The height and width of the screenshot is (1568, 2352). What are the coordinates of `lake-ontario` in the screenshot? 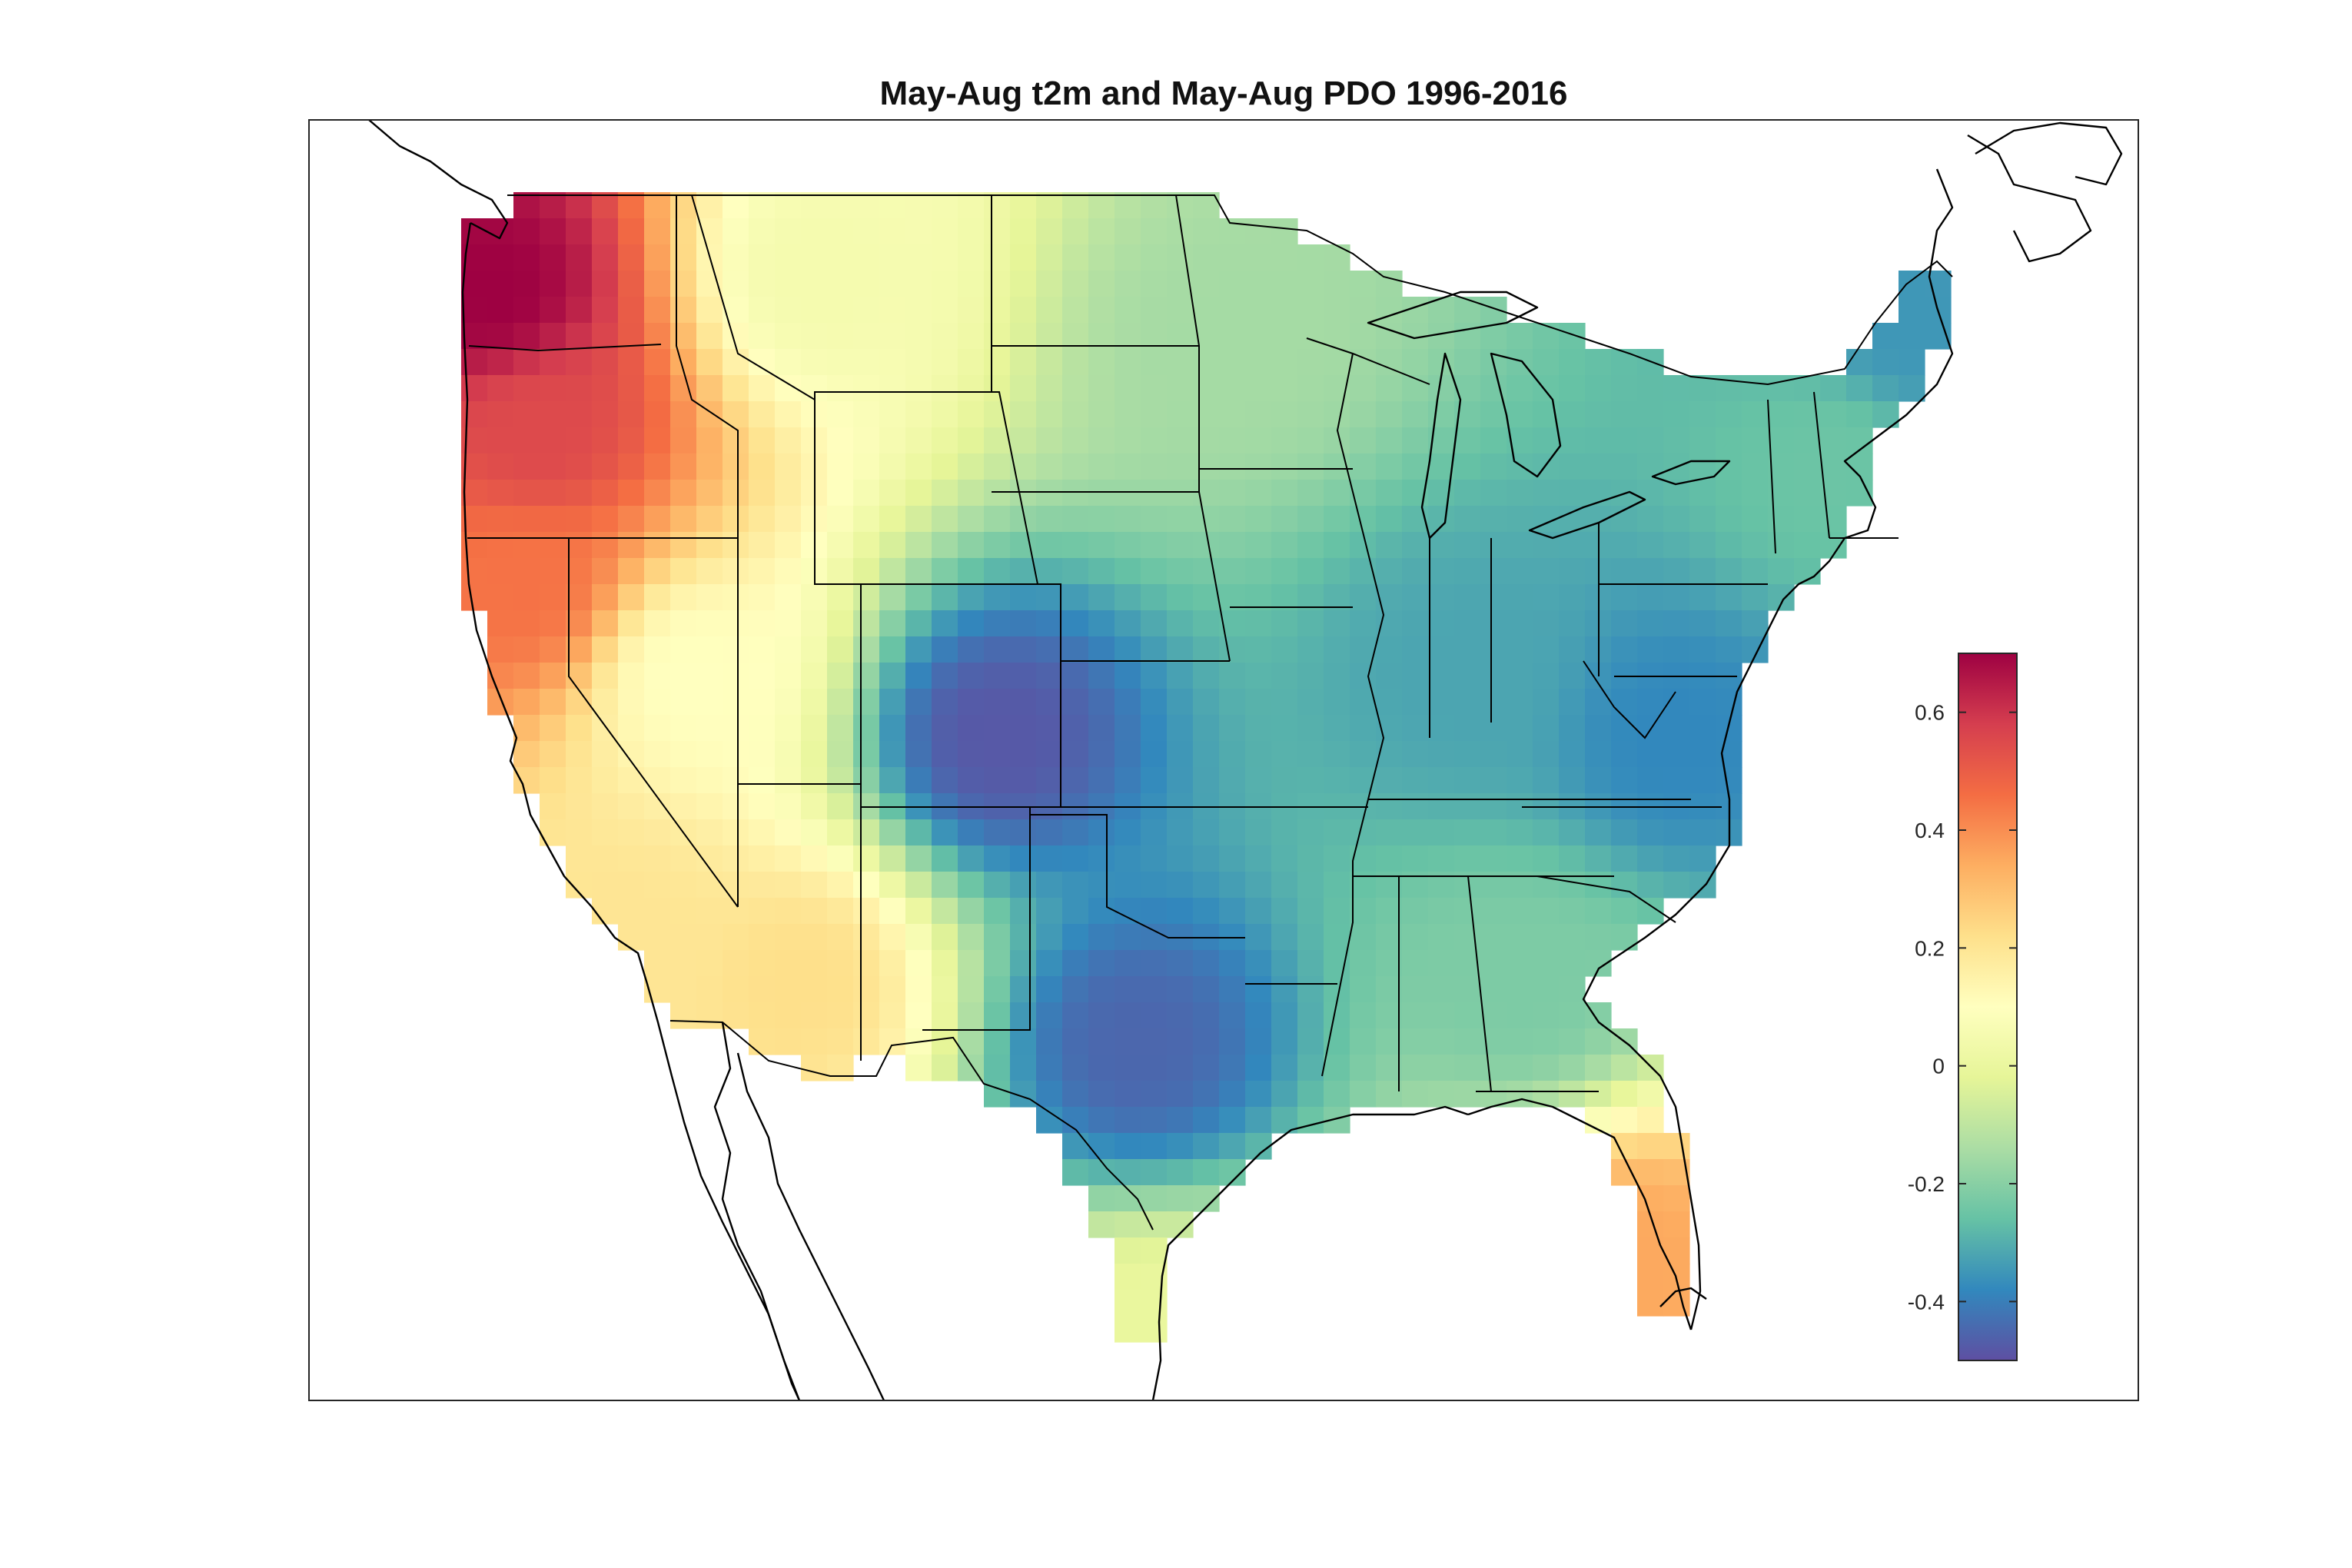 It's located at (1691, 473).